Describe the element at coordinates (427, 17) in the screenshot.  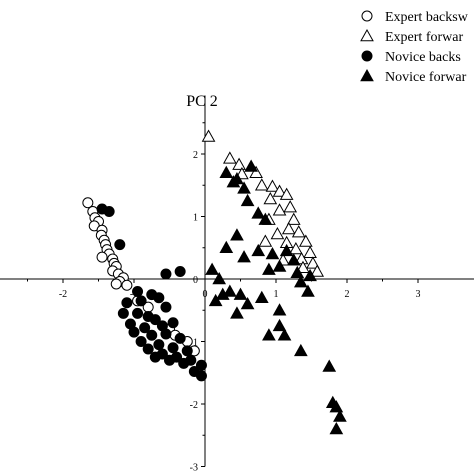
I see `legend-label: Expert backsw` at that location.